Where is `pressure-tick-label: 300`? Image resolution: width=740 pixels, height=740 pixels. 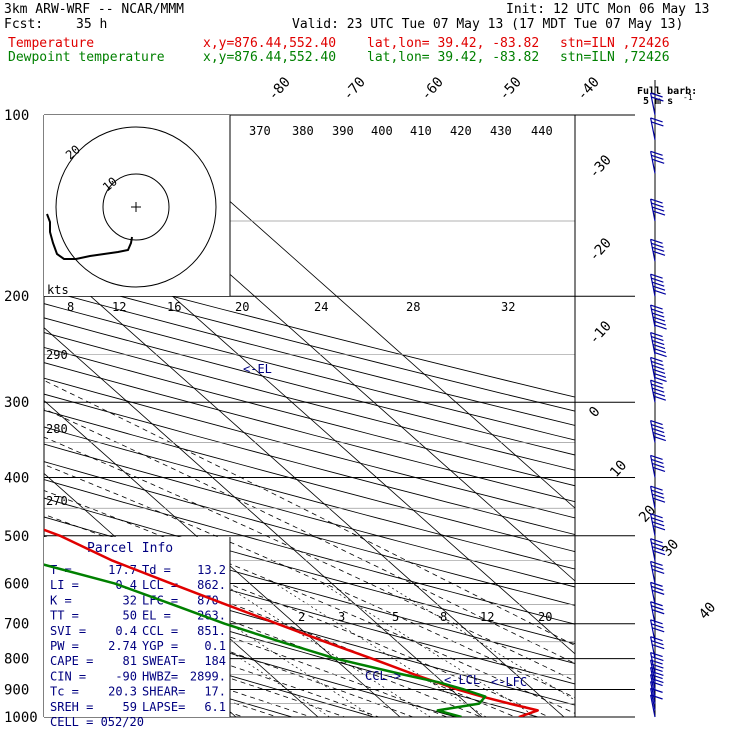 pressure-tick-label: 300 is located at coordinates (16, 403).